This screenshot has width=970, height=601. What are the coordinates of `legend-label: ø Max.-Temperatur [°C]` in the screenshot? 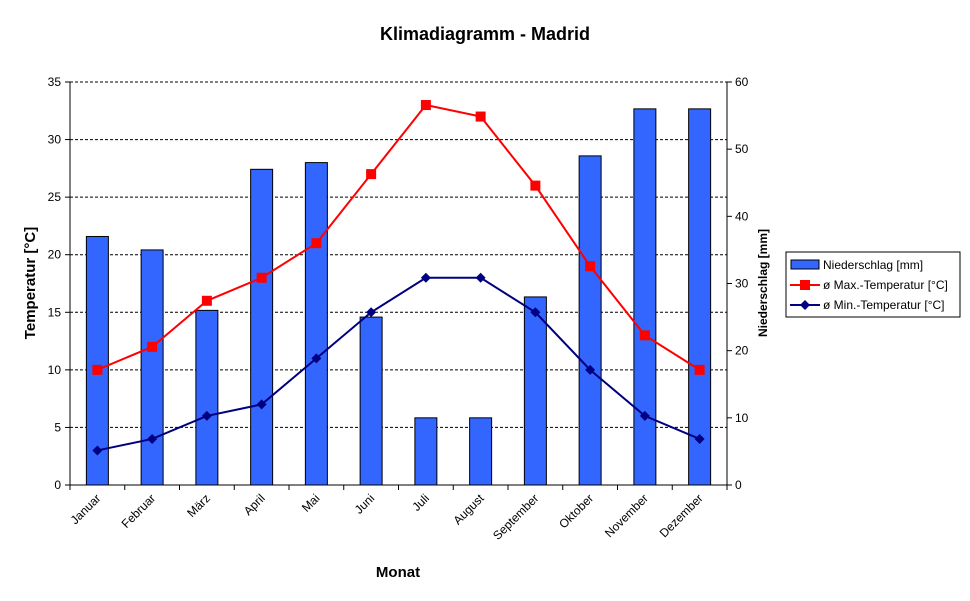 It's located at (885, 285).